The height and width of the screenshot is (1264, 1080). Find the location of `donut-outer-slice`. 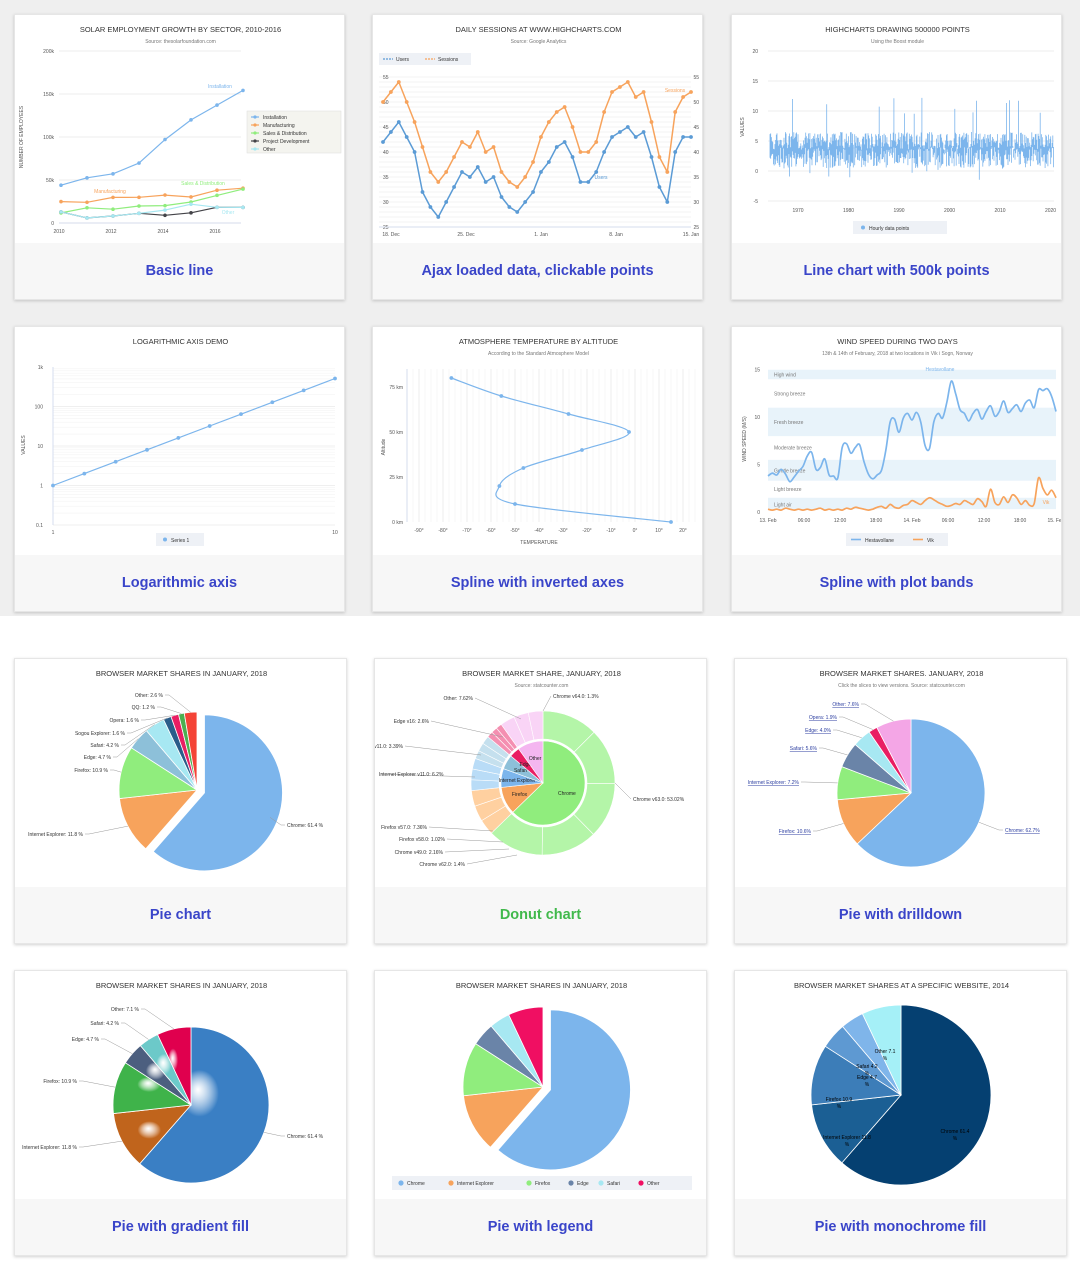

donut-outer-slice is located at coordinates (535, 725).